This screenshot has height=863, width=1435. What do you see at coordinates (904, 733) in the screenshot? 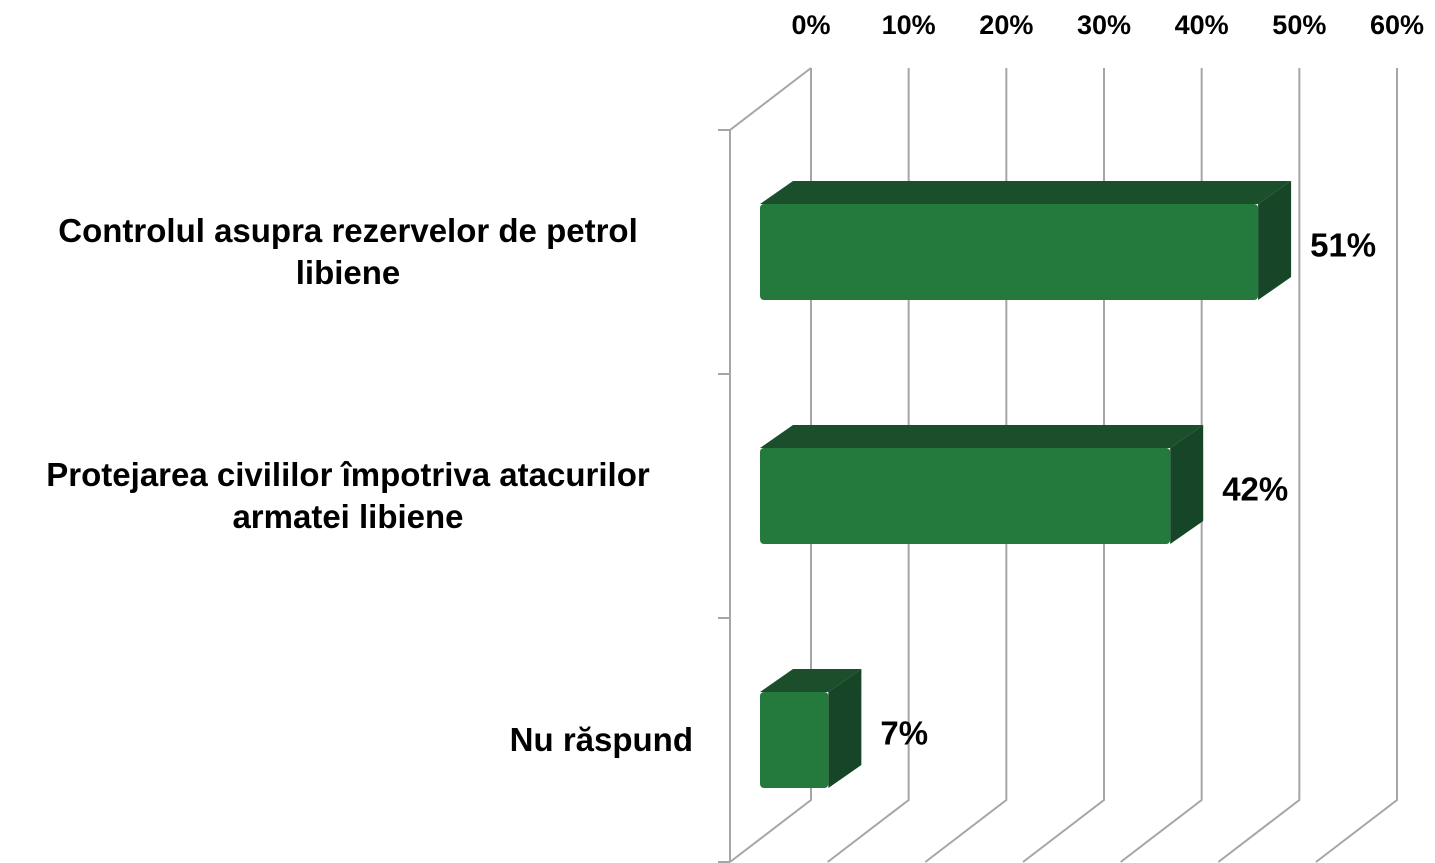
I see `value-label: 7%` at bounding box center [904, 733].